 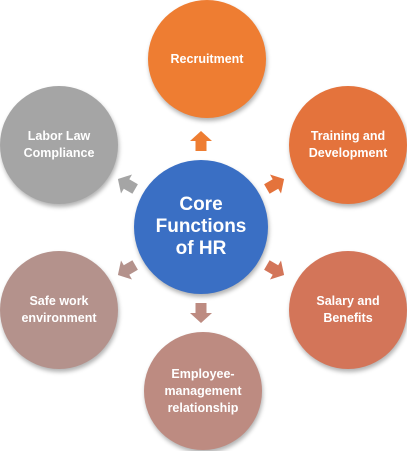 I want to click on node-label-employee-management-relationship: Employee- management relationship, so click(x=203, y=390).